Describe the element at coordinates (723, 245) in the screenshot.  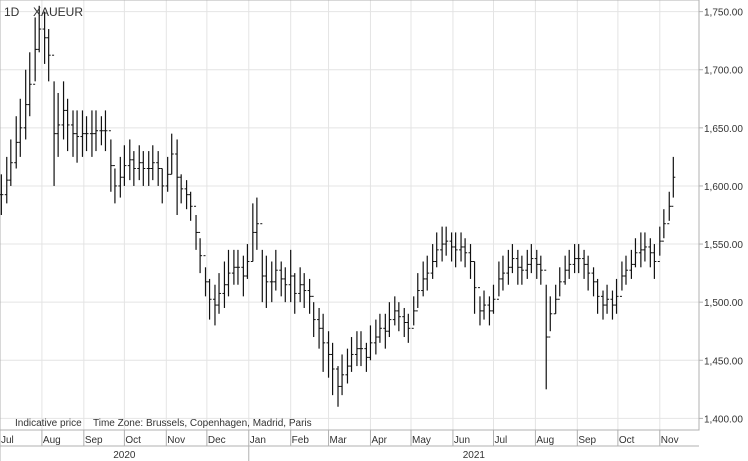
I see `y-tick-label: 1,550.00` at that location.